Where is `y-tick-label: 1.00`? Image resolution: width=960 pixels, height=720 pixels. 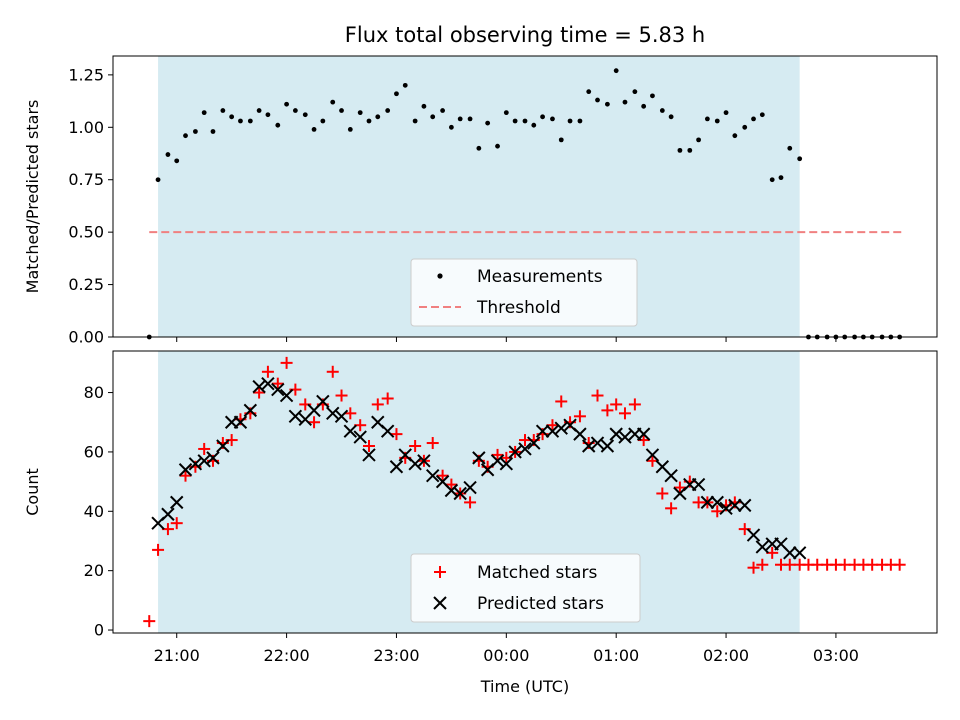 y-tick-label: 1.00 is located at coordinates (86, 127).